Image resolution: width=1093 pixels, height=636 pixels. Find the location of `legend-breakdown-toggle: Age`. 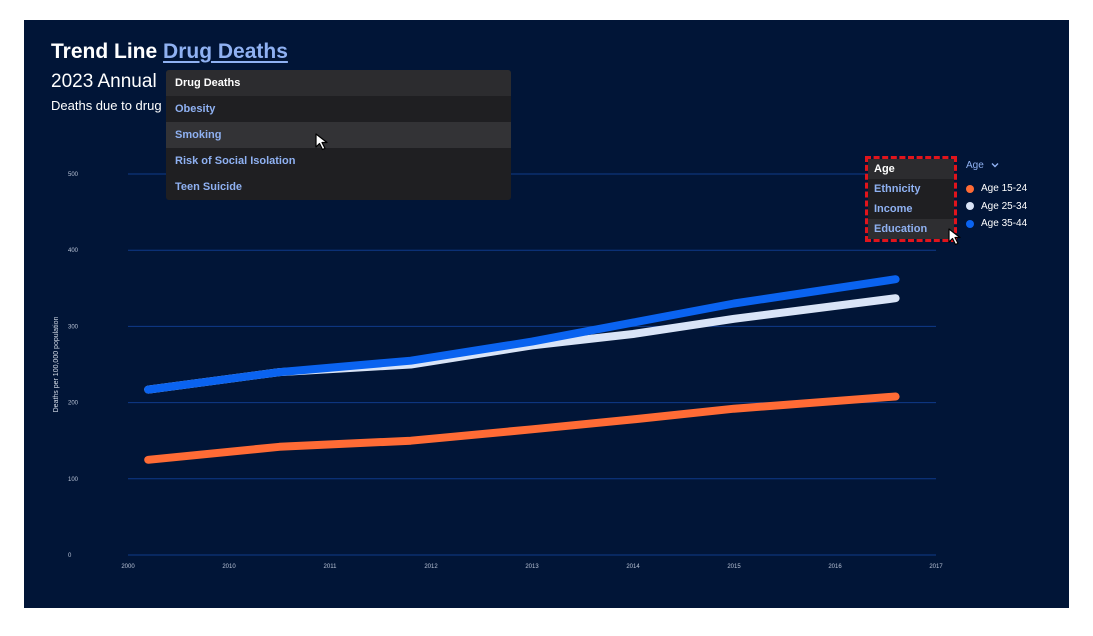

legend-breakdown-toggle: Age is located at coordinates (982, 165).